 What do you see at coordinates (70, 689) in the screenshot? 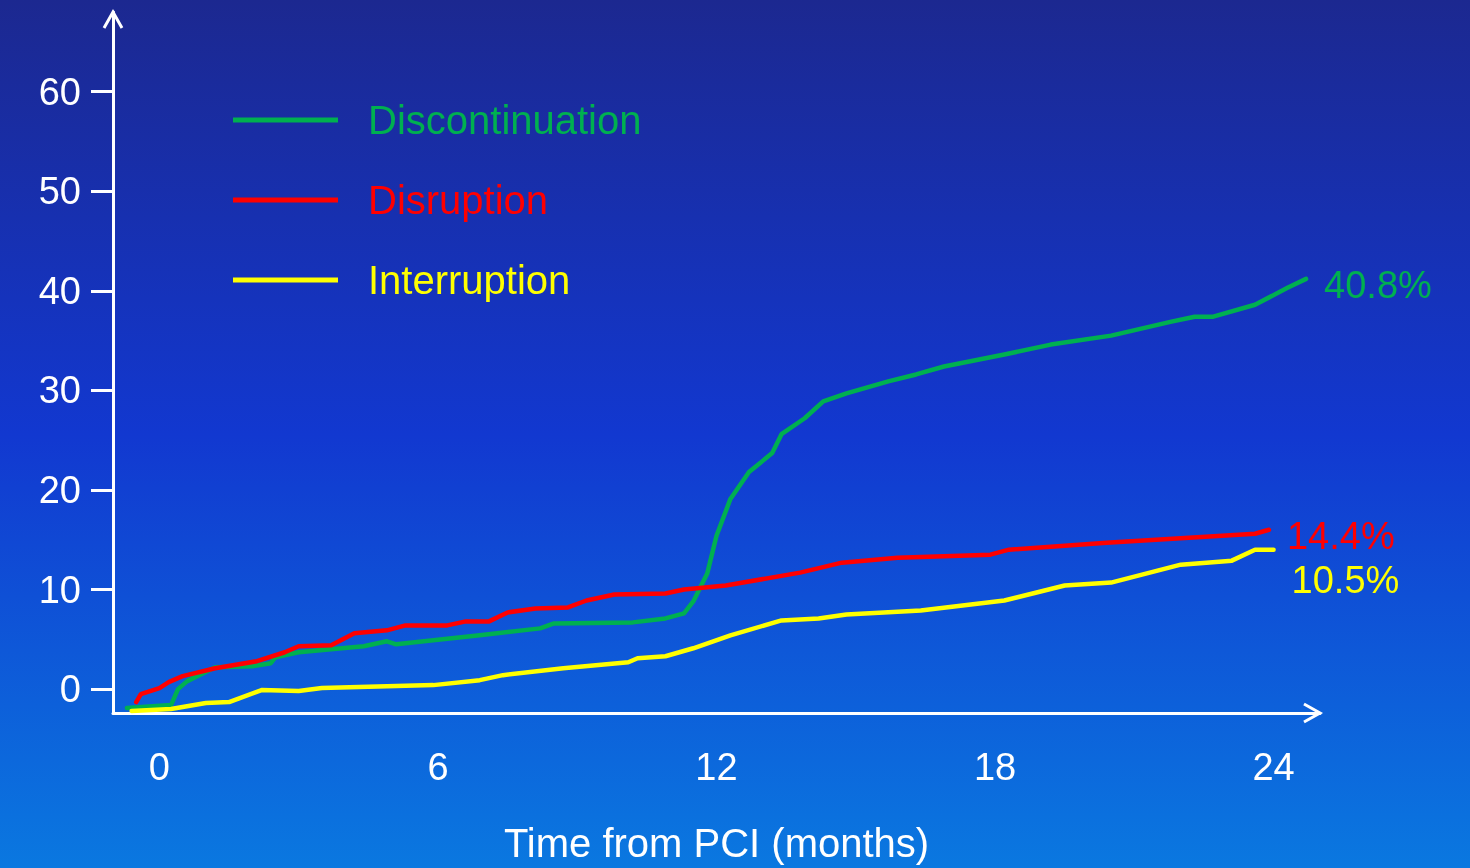
I see `y-tick-label: 0` at bounding box center [70, 689].